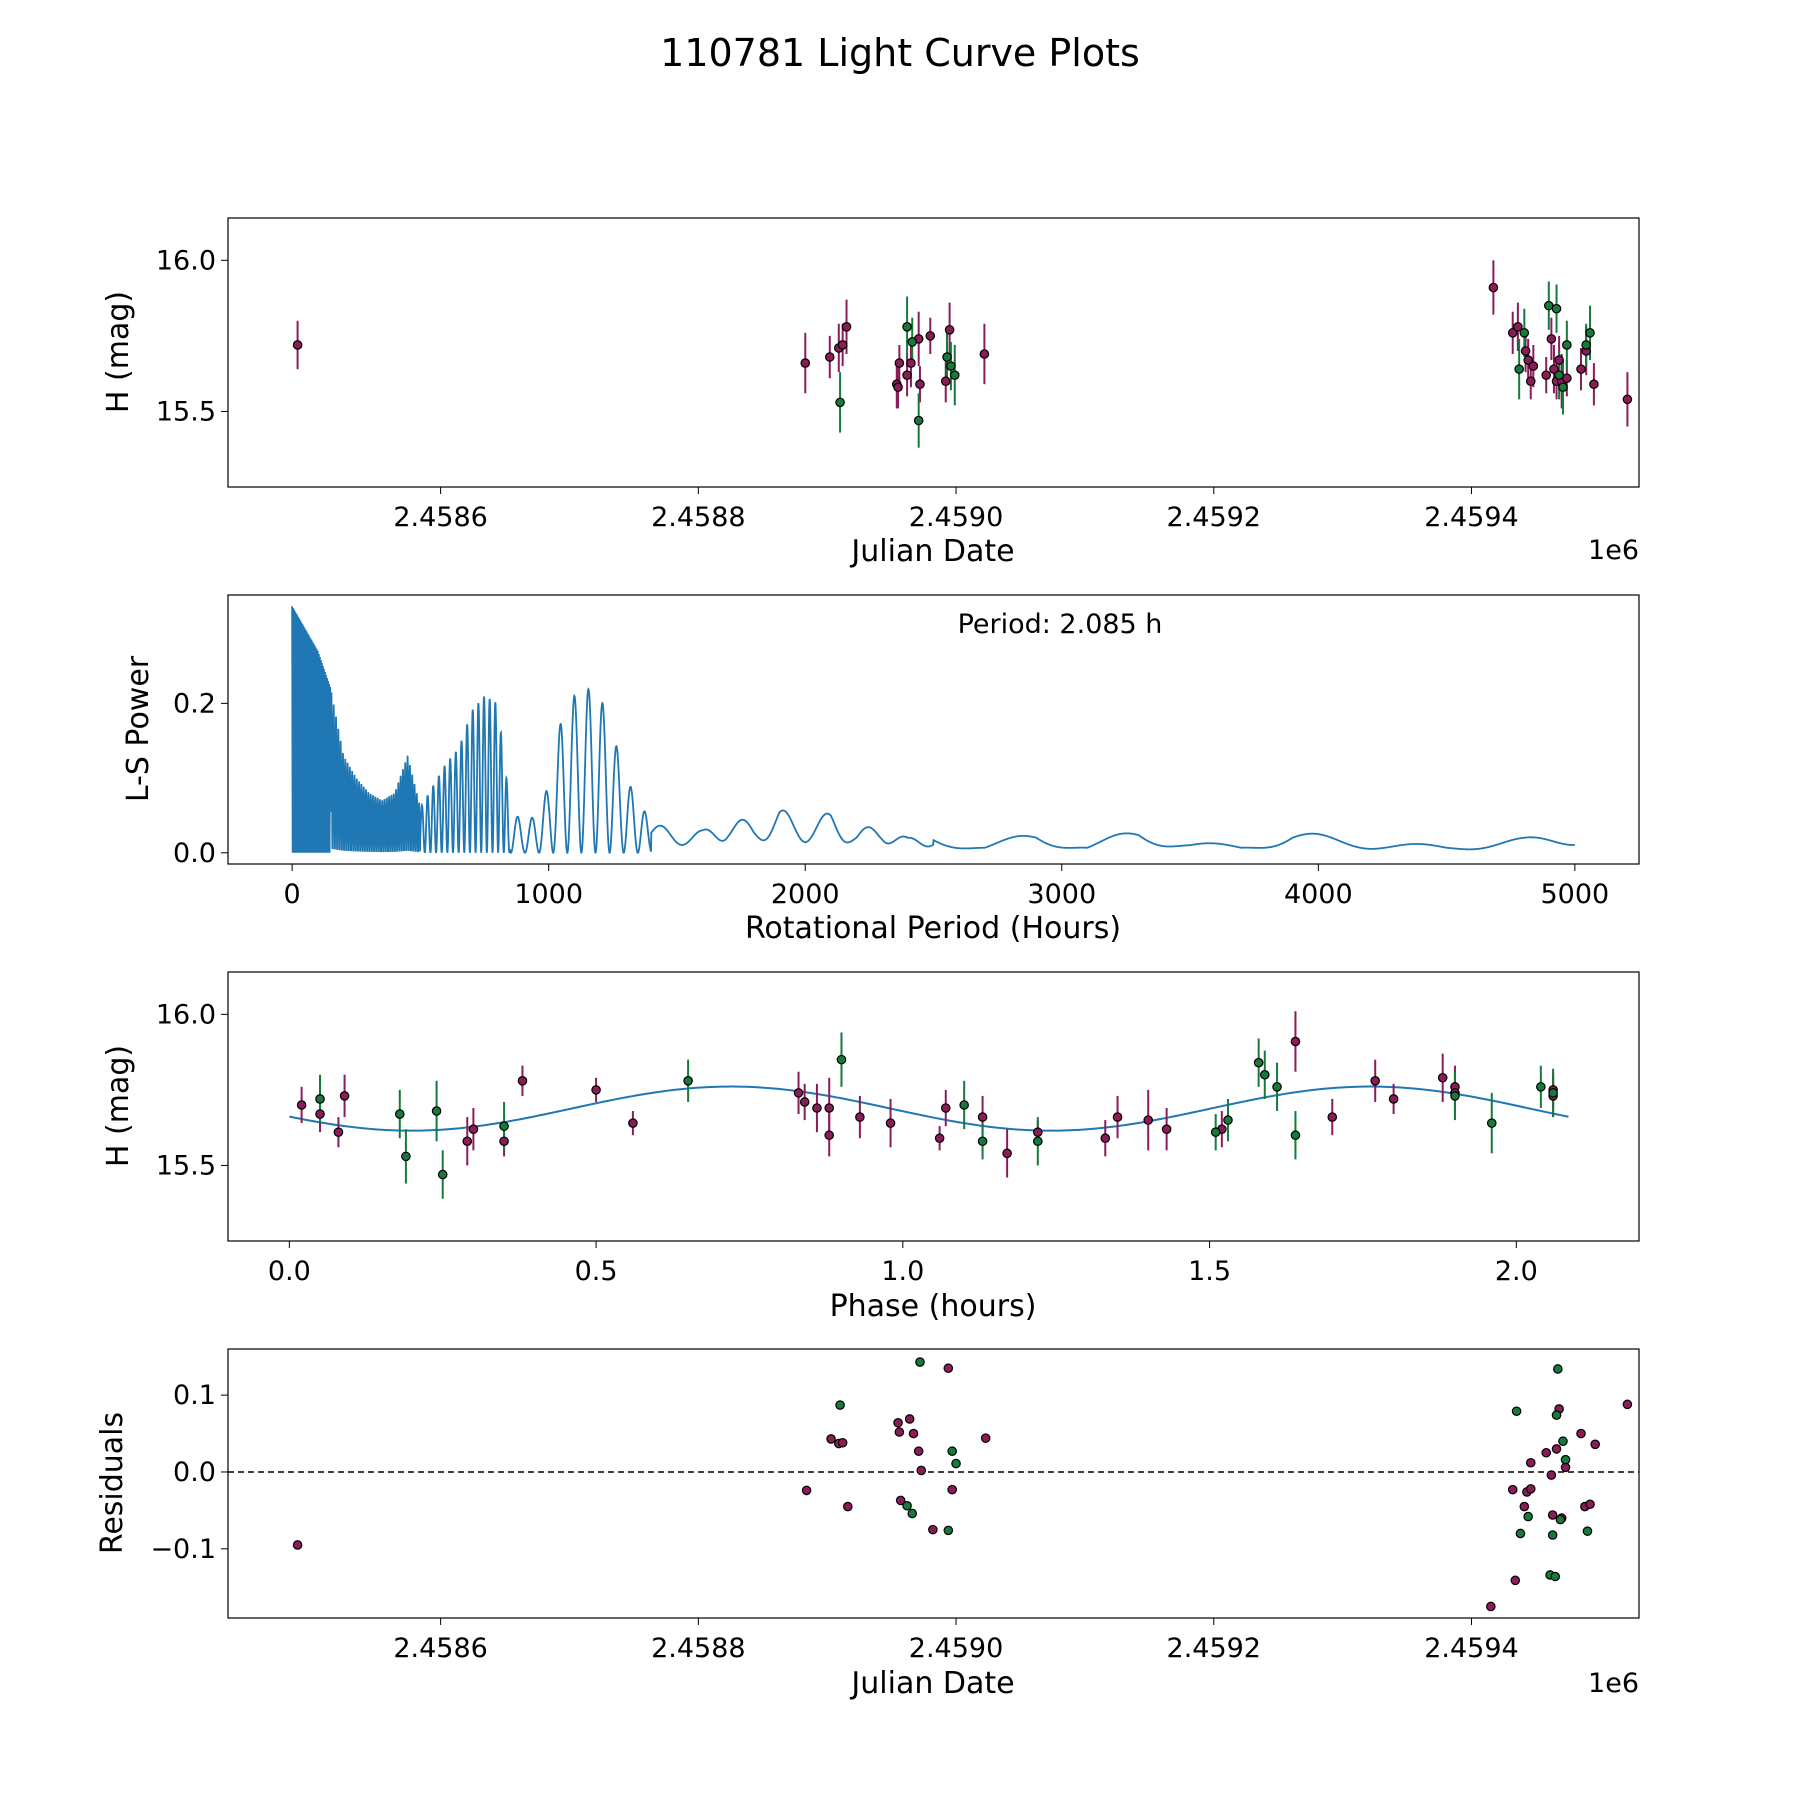 The width and height of the screenshot is (1800, 1800). What do you see at coordinates (933, 1483) in the screenshot?
I see `residuals-frame` at bounding box center [933, 1483].